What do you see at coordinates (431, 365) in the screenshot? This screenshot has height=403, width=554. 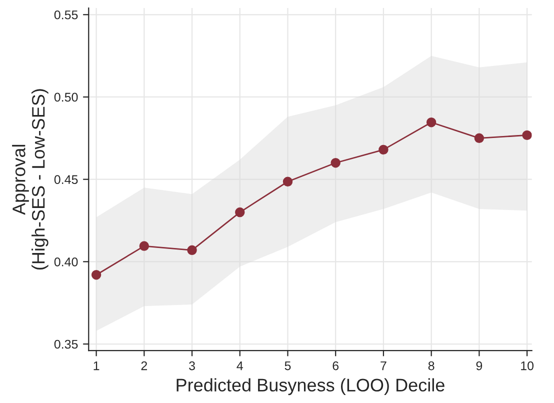 I see `x-tick-label: 8` at bounding box center [431, 365].